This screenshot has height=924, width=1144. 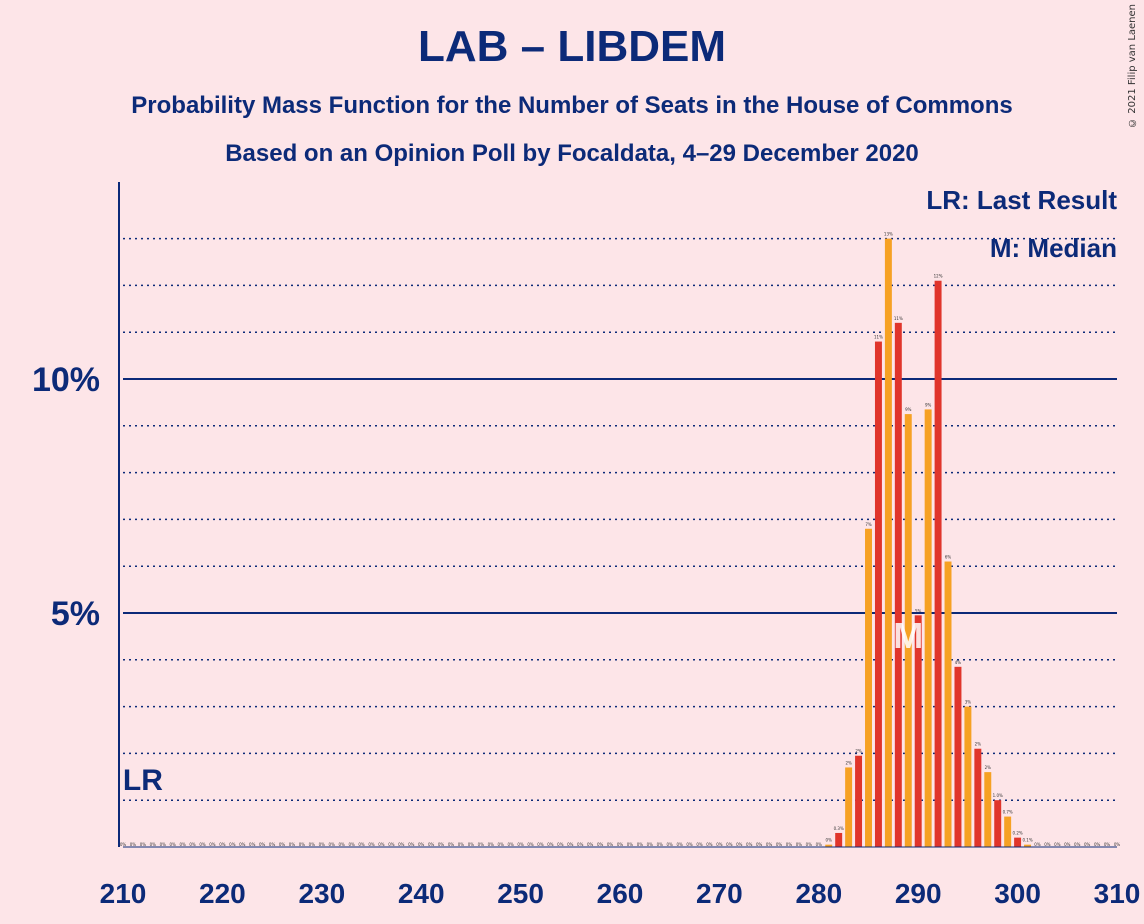 What do you see at coordinates (321, 893) in the screenshot?
I see `x-tick-label: 230` at bounding box center [321, 893].